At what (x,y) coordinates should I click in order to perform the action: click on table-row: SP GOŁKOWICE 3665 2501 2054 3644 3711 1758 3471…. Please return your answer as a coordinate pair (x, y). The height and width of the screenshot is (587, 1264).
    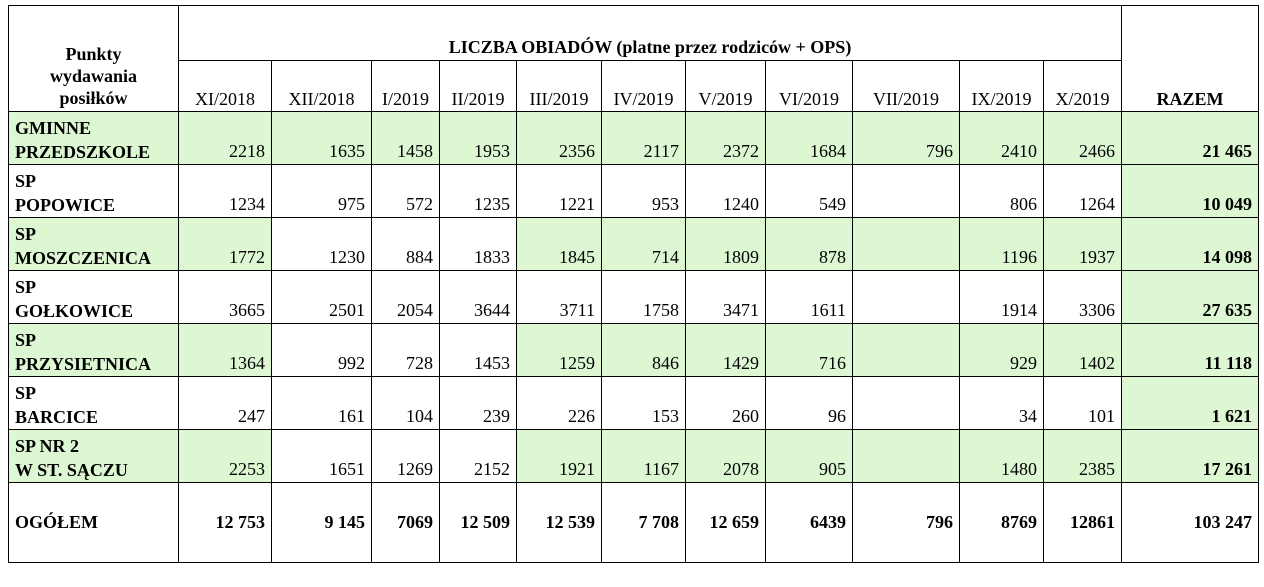
    Looking at the image, I should click on (634, 297).